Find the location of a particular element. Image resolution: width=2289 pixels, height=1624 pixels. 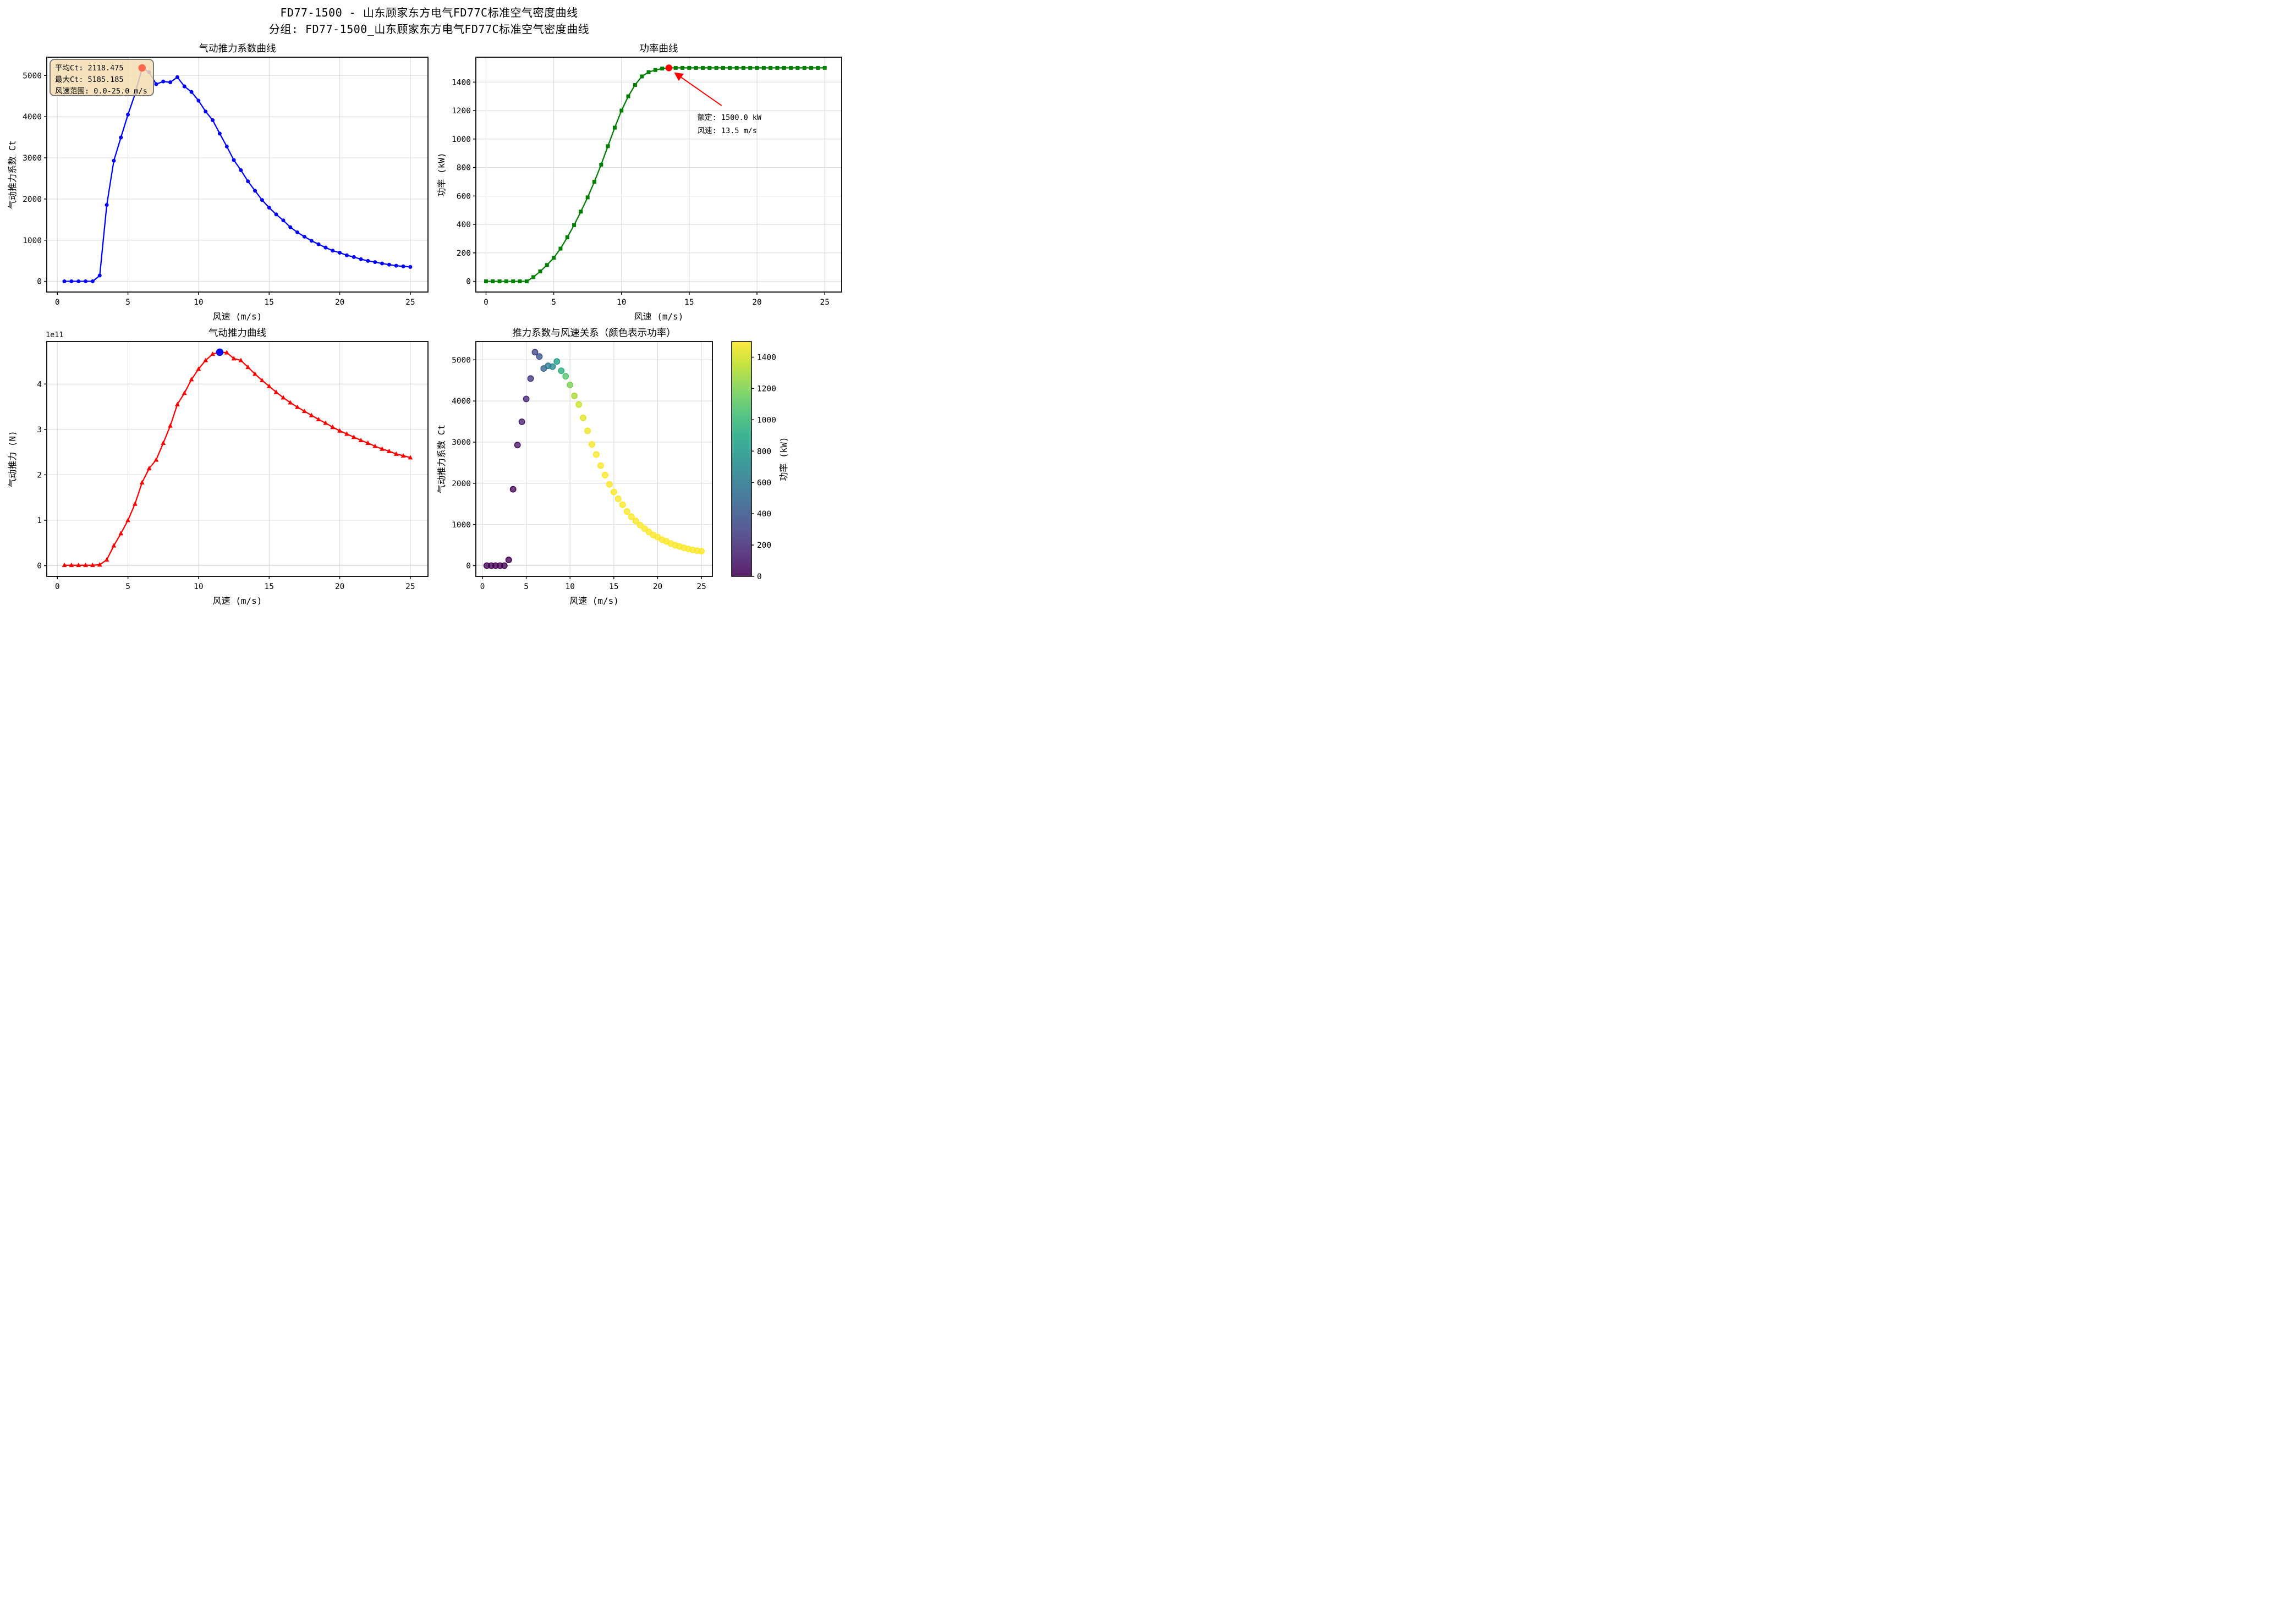

svg-text: 最大Ct: 5185.185 is located at coordinates (89, 79).